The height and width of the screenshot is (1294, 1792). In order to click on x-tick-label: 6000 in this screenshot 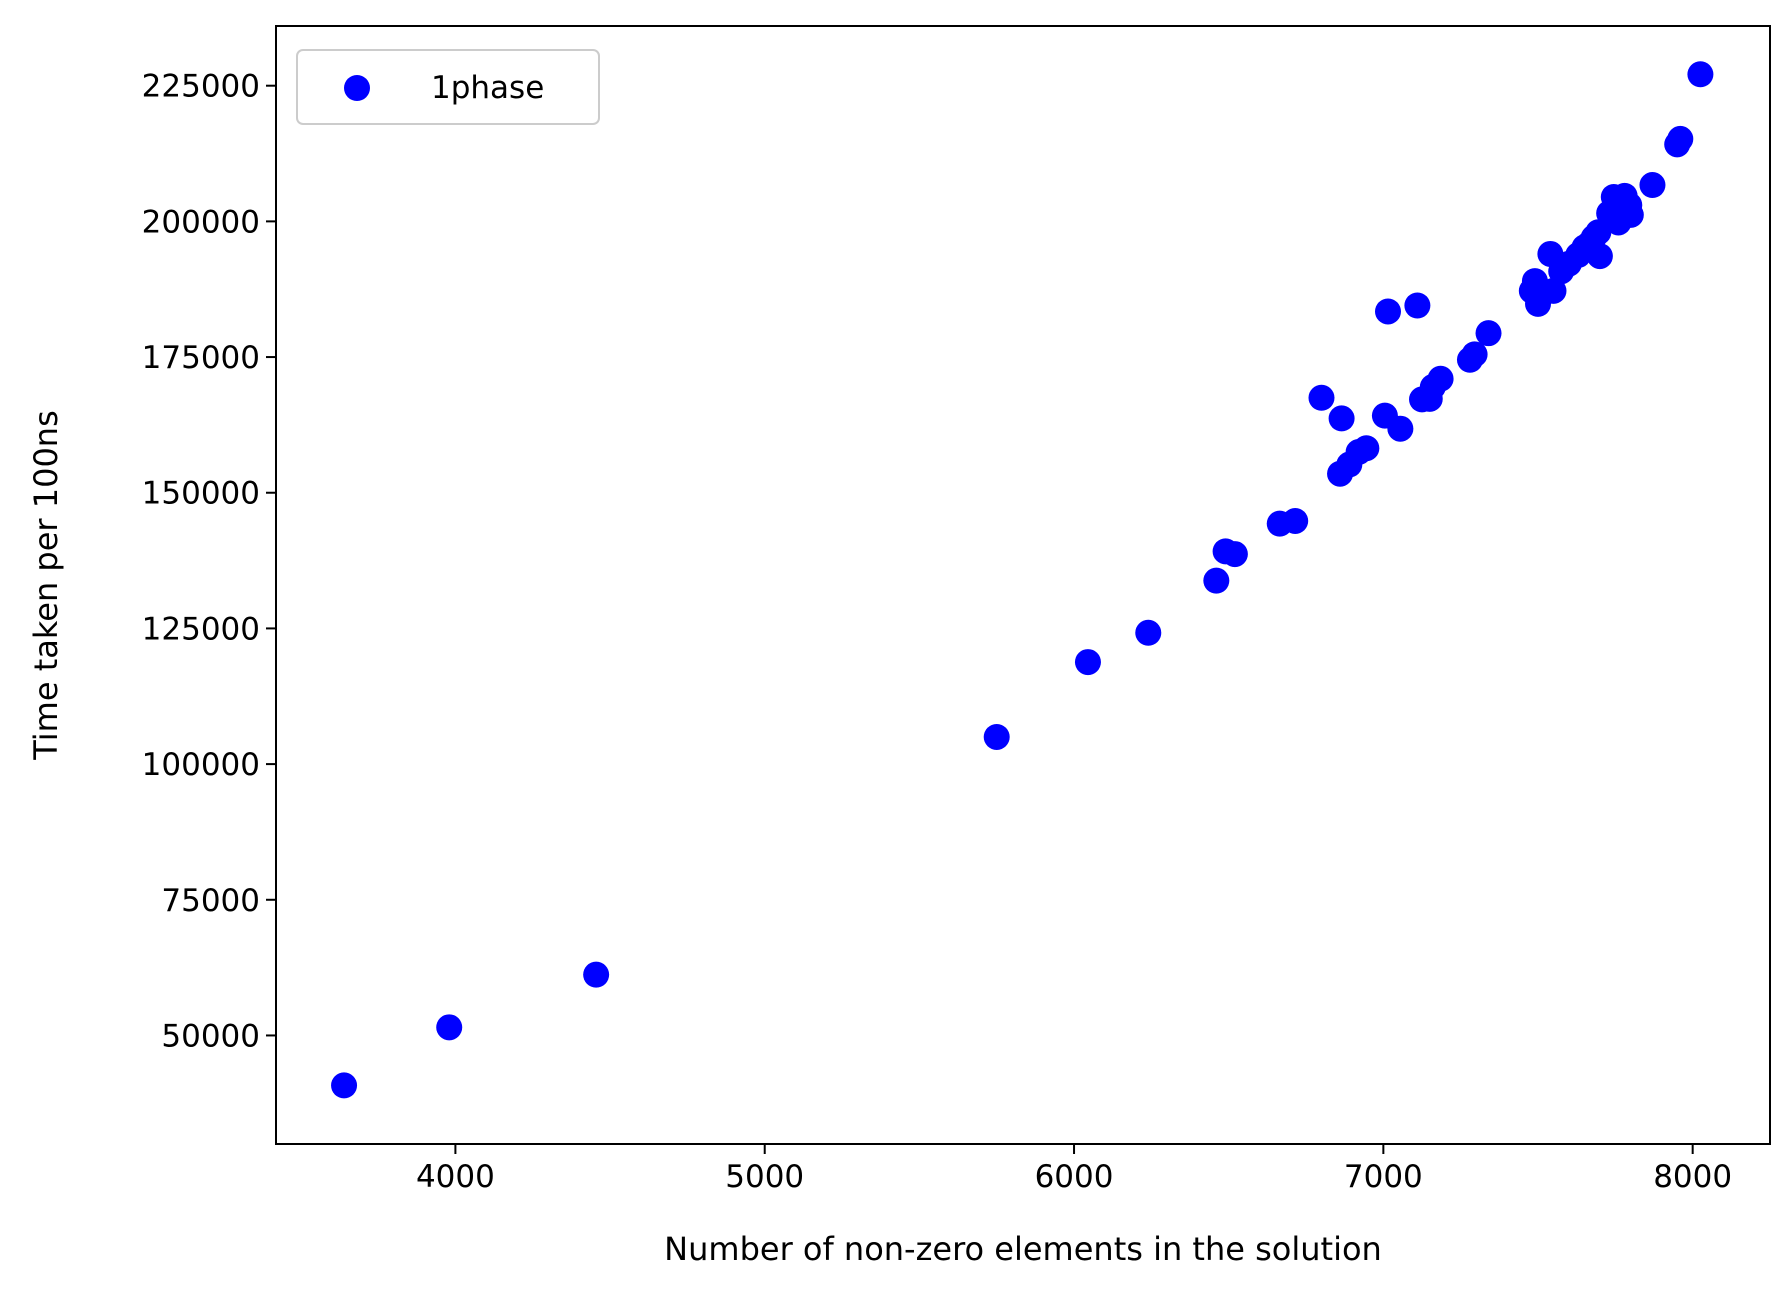, I will do `click(1074, 1177)`.